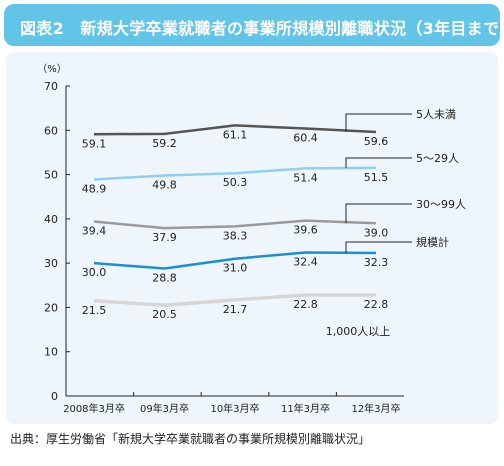 This screenshot has width=504, height=466. Describe the element at coordinates (235, 309) in the screenshot. I see `data-label: 21.7` at that location.